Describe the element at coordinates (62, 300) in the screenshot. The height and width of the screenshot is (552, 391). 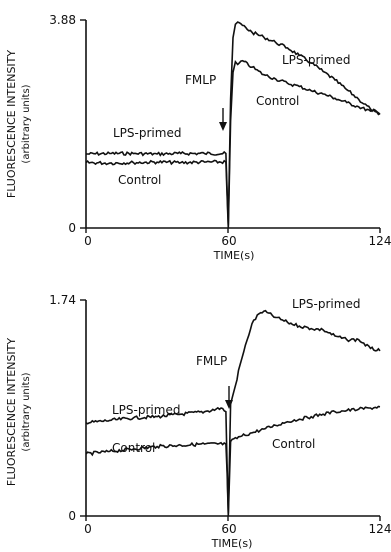
I see `y-tick-label-top: 1.74` at that location.